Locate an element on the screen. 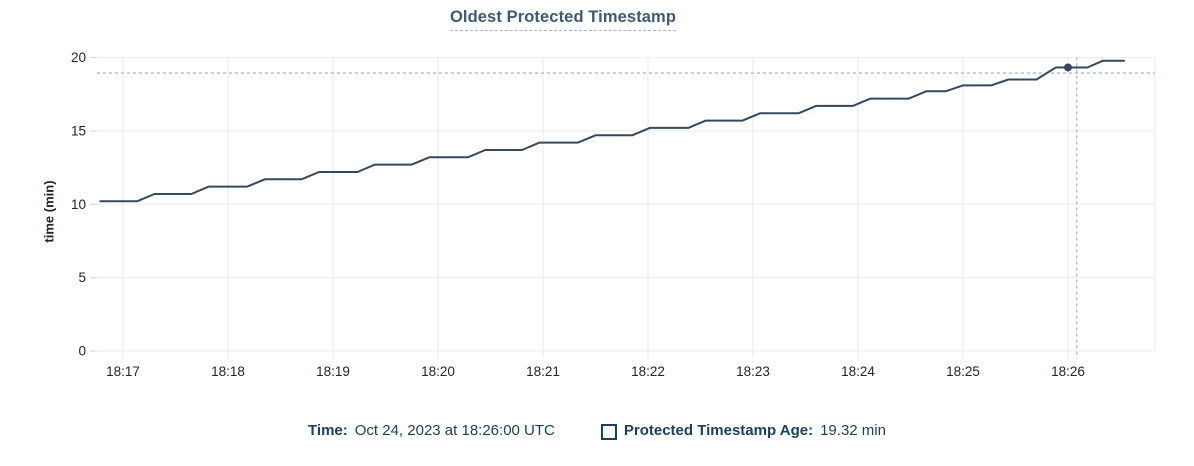 Image resolution: width=1194 pixels, height=466 pixels. legend-time-value: Oct 24, 2023 at 18:26:00 UTC is located at coordinates (454, 430).